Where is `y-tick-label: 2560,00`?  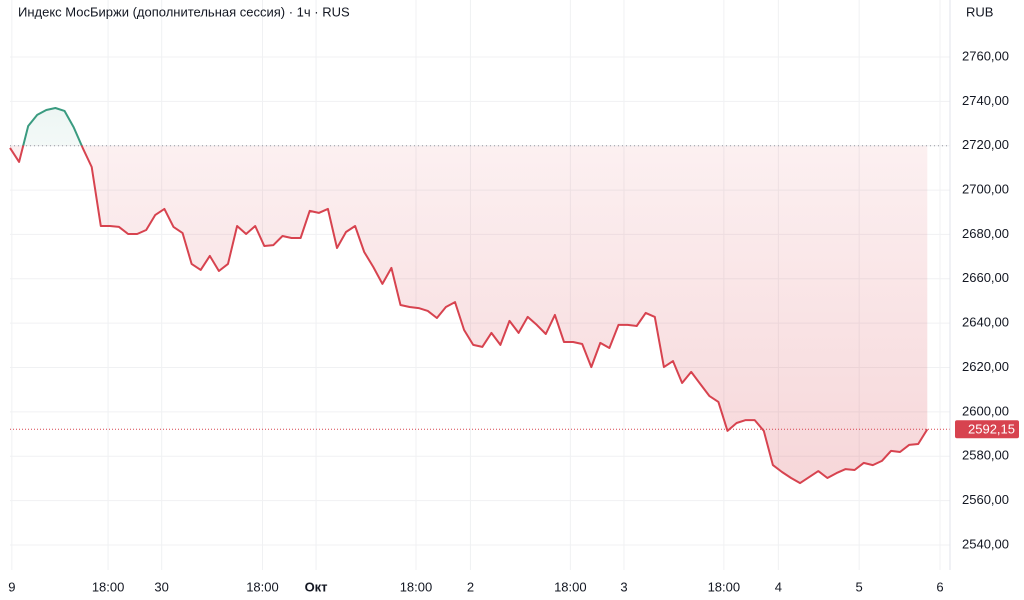
y-tick-label: 2560,00 is located at coordinates (985, 499).